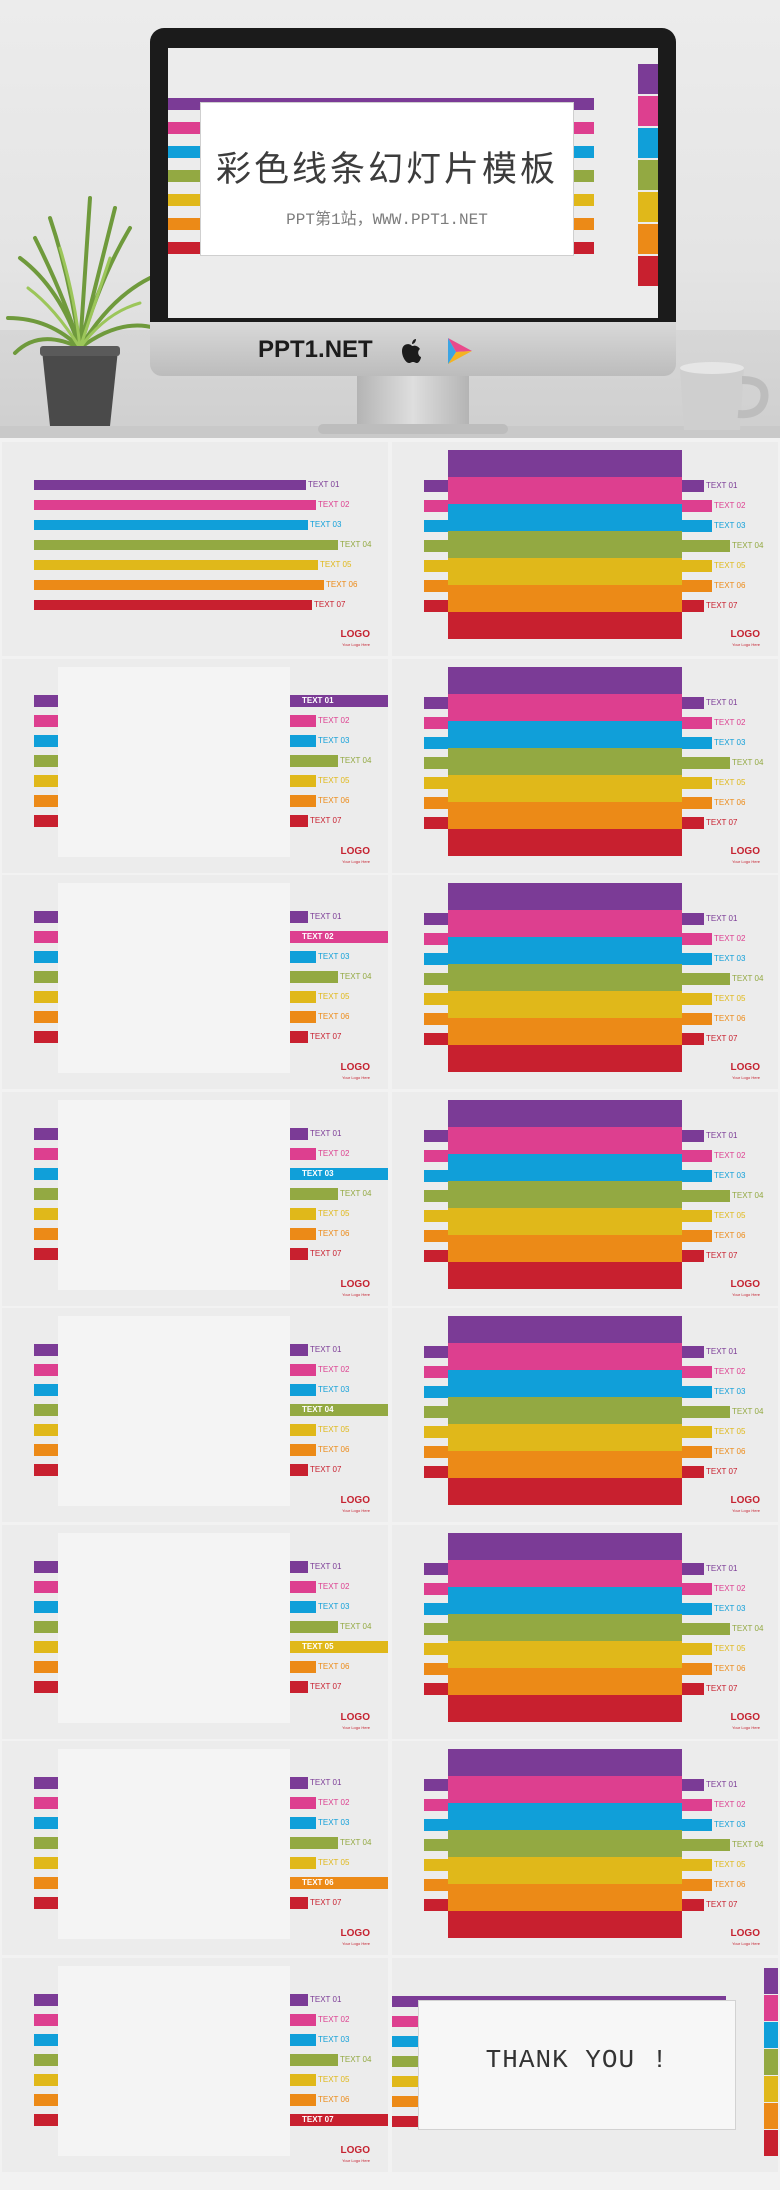  What do you see at coordinates (413, 183) in the screenshot?
I see `monitor-screen: 彩色线条幻灯片模板 PPT第1站，WWW.PPT1.NET` at bounding box center [413, 183].